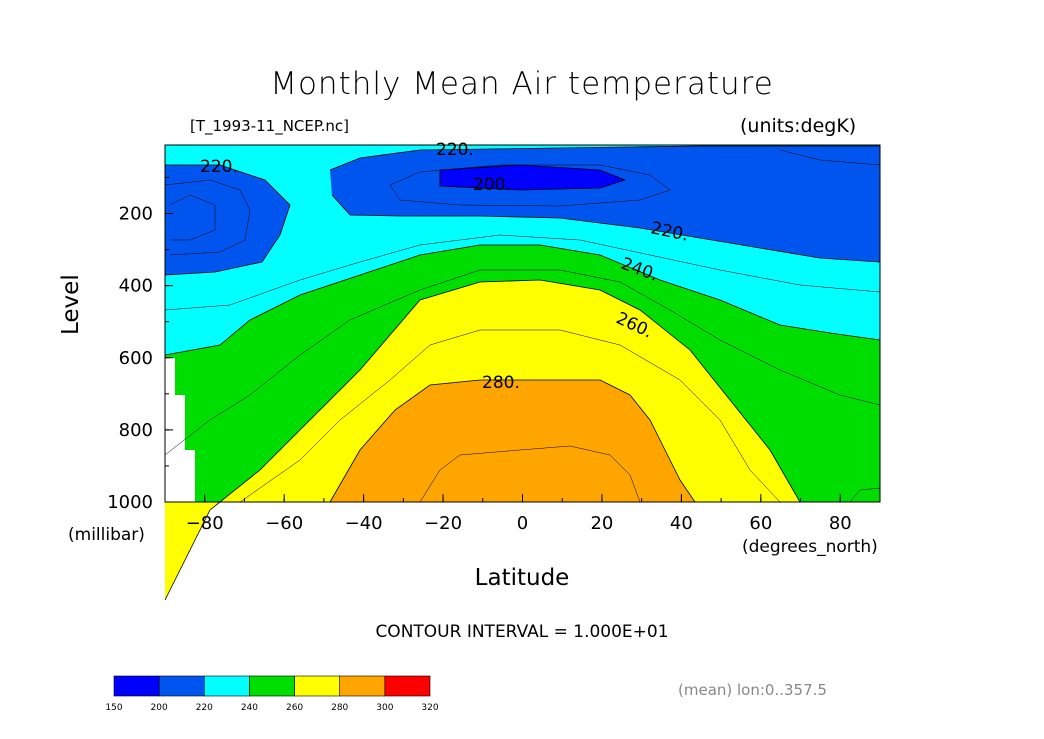 This screenshot has height=739, width=1044. Describe the element at coordinates (284, 523) in the screenshot. I see `x-tick-label: −60` at that location.